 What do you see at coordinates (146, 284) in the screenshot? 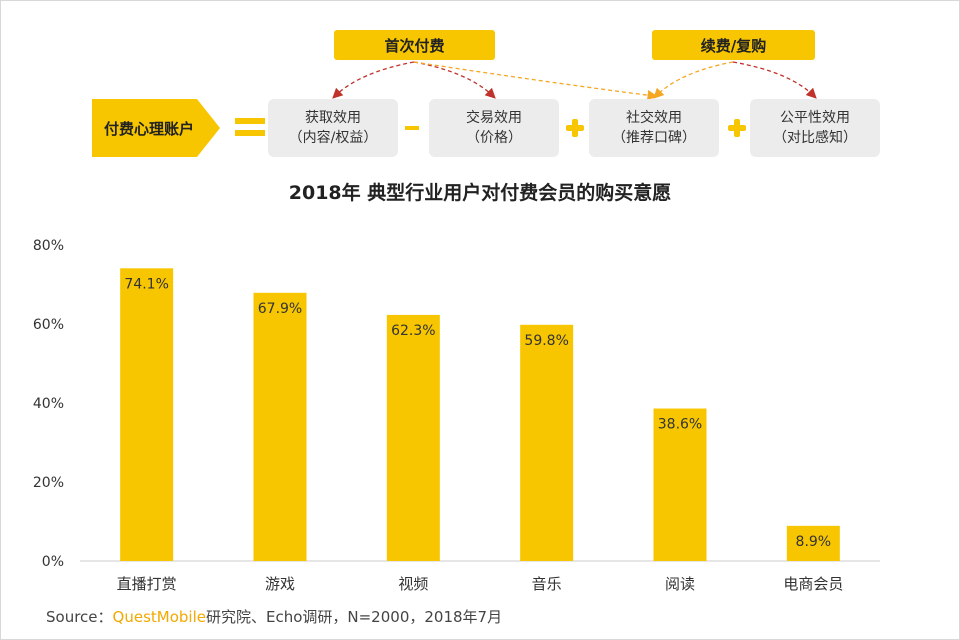
I see `bar-value-label: 74.1%` at bounding box center [146, 284].